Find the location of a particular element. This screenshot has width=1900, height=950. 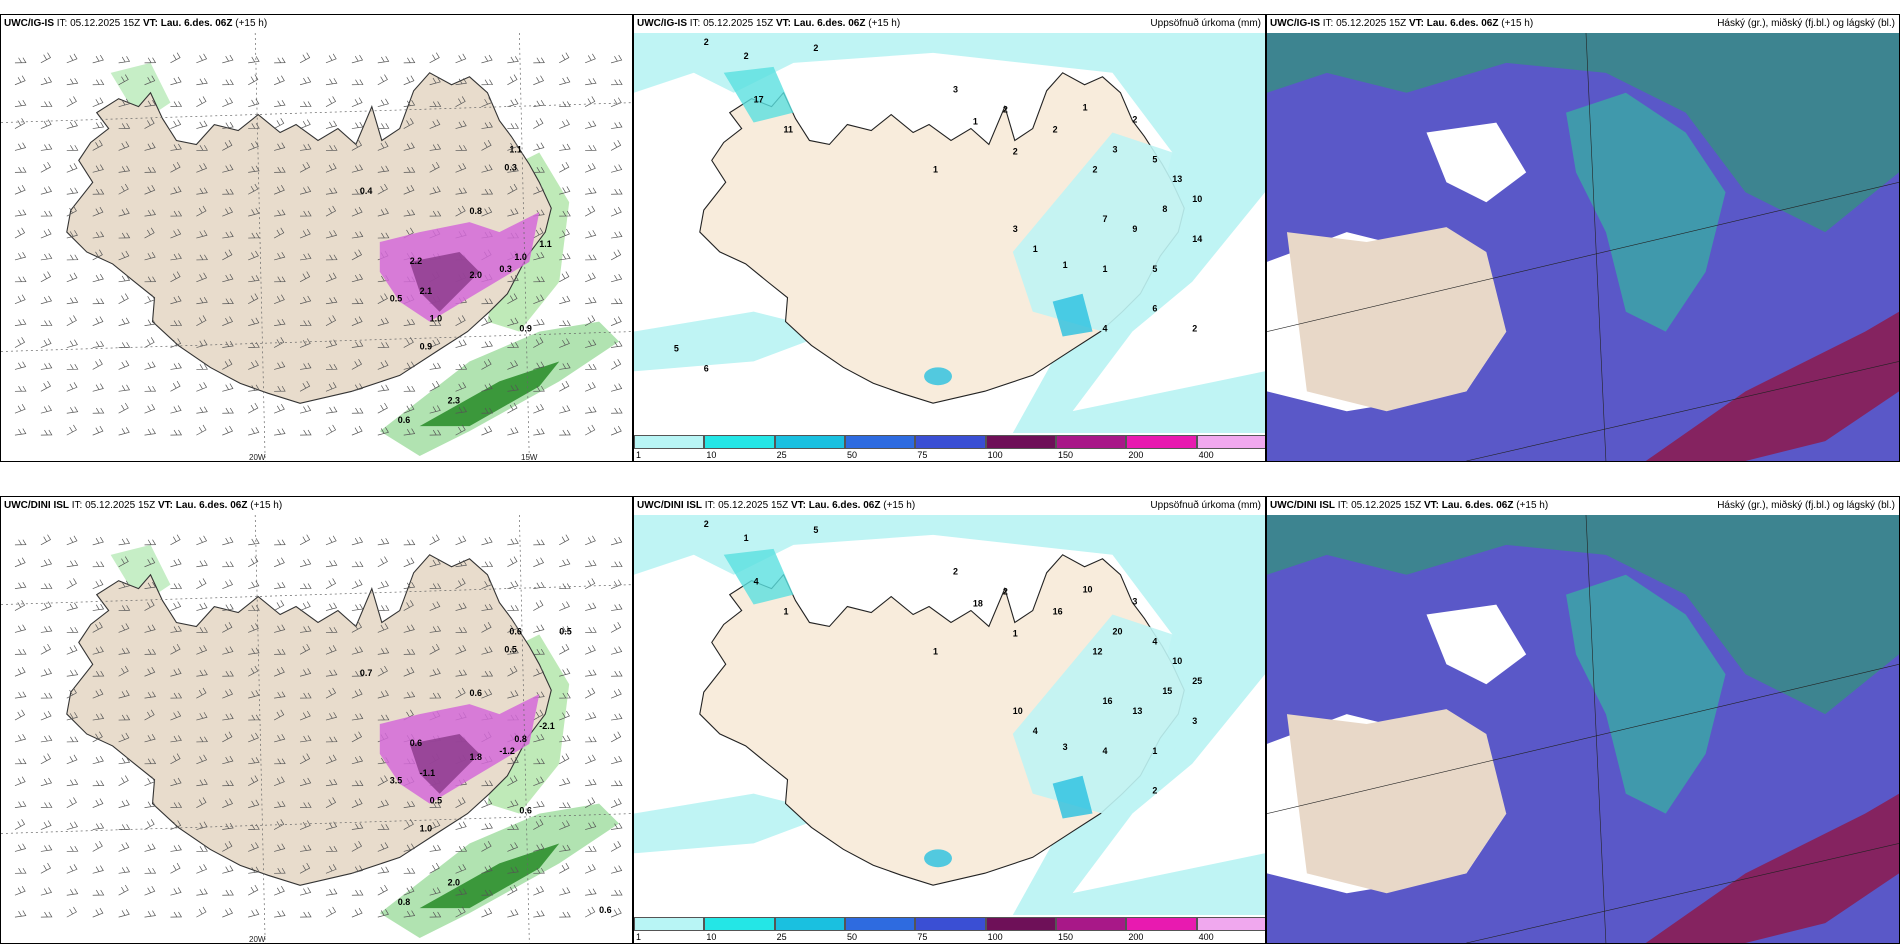

colorbar-label: 100 is located at coordinates (995, 455).